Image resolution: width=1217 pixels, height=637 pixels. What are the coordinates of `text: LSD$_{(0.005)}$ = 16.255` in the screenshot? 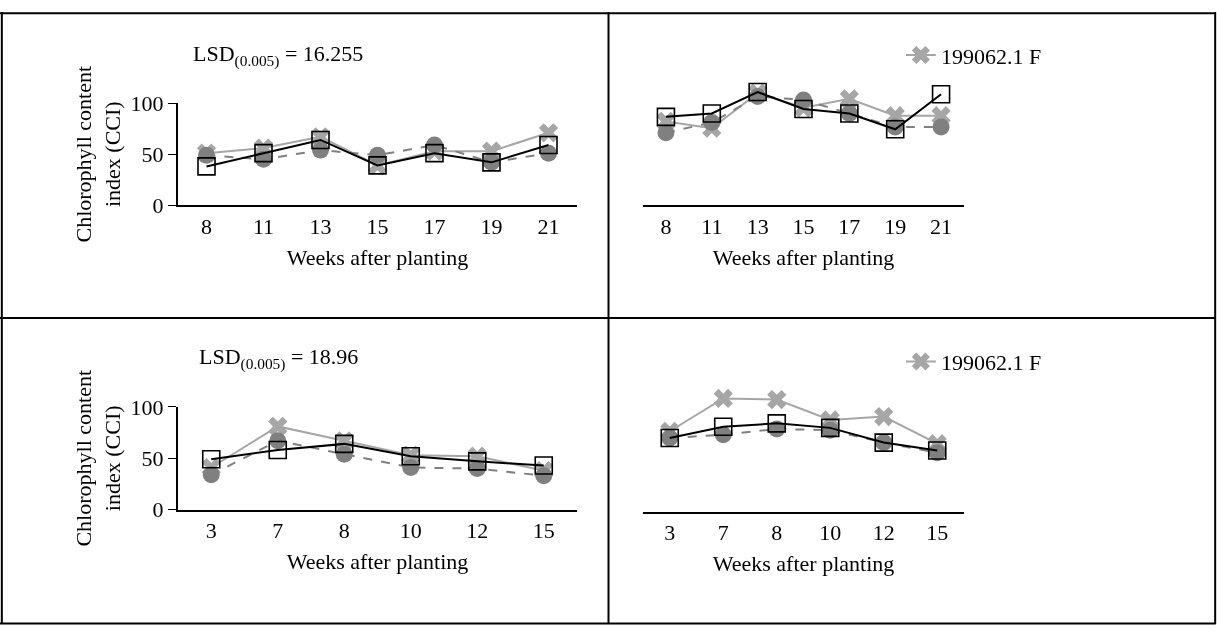 It's located at (278, 55).